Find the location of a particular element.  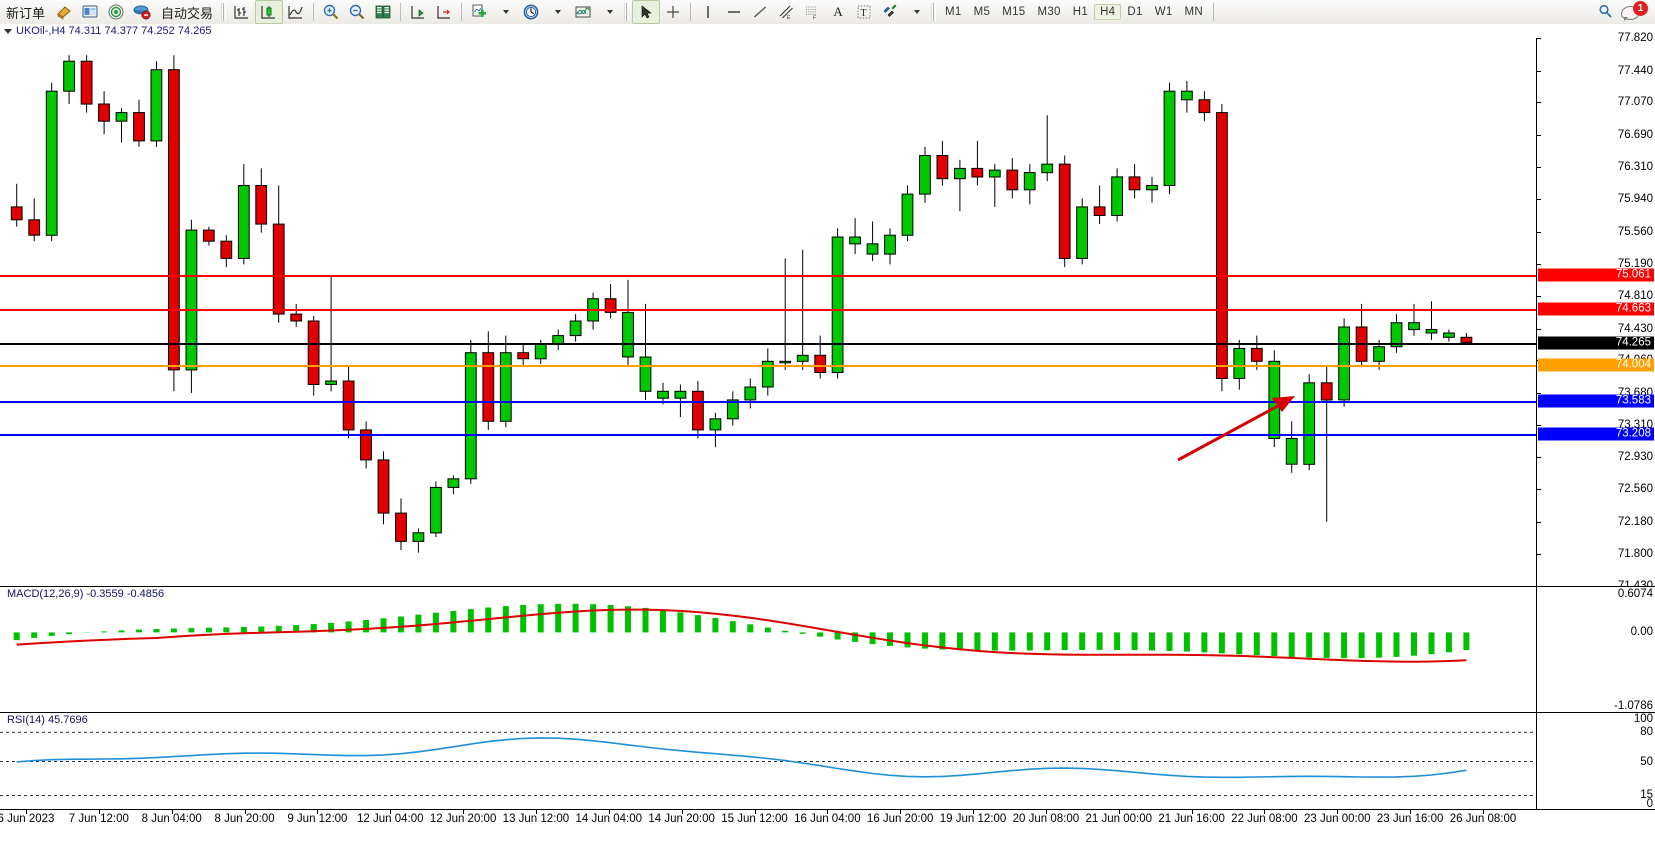

arrows-shapes-icon is located at coordinates (890, 12).